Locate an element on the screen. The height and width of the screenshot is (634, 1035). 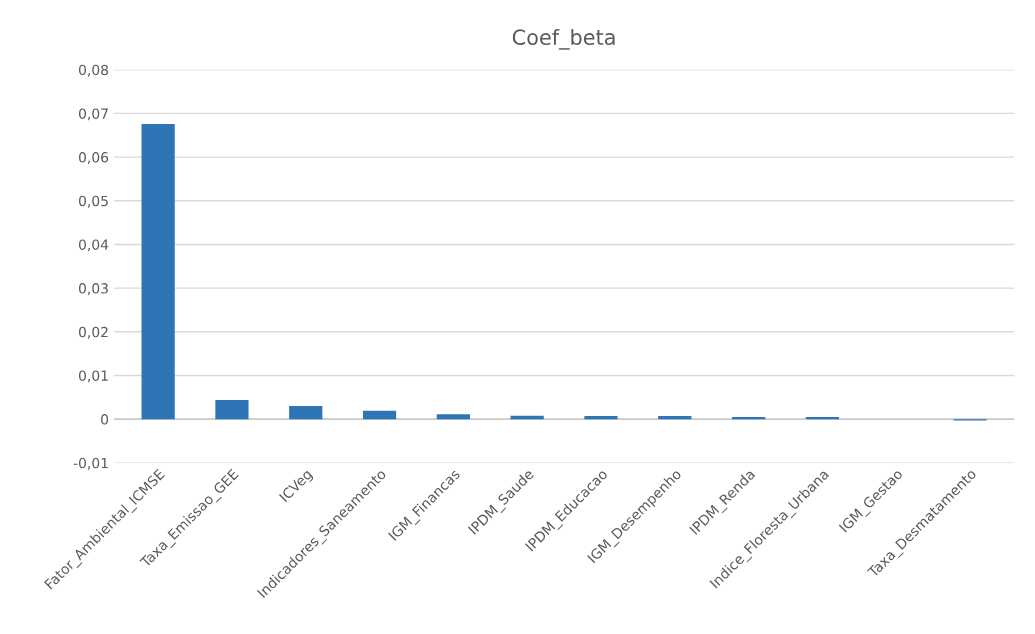
y-tick-label: 0,01 is located at coordinates (93, 376).